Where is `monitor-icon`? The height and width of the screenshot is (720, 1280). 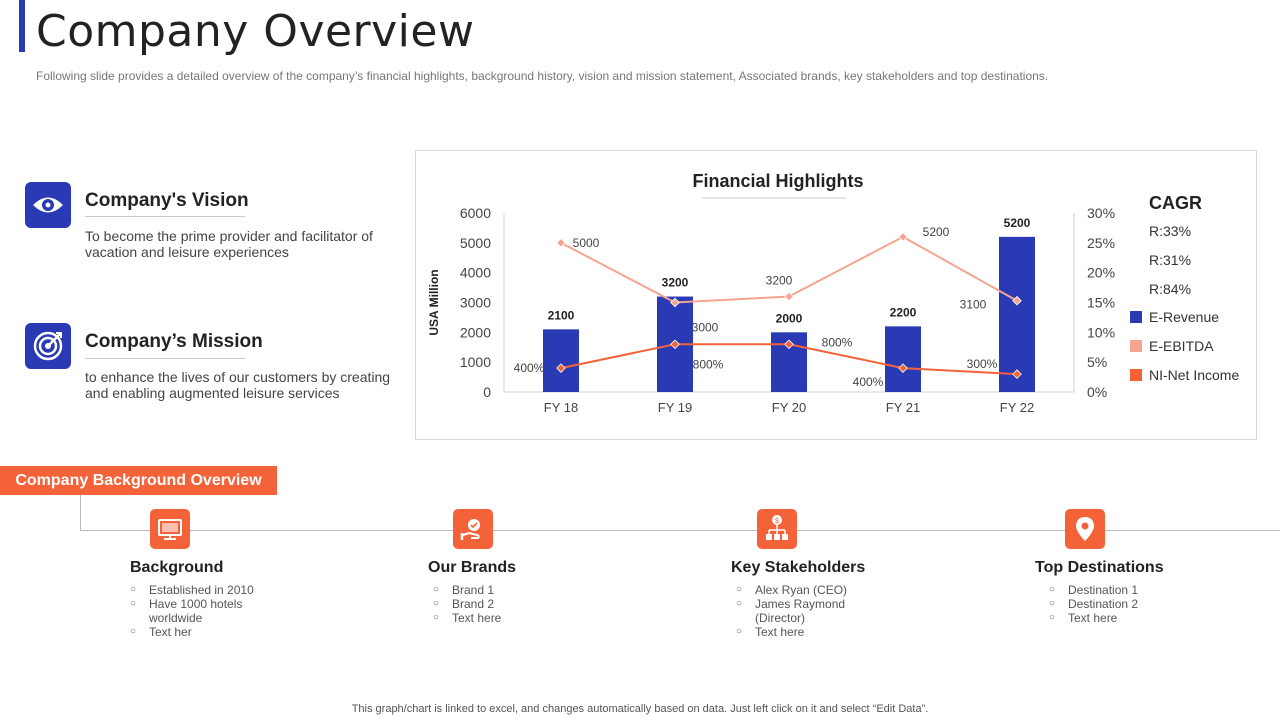
monitor-icon is located at coordinates (170, 529).